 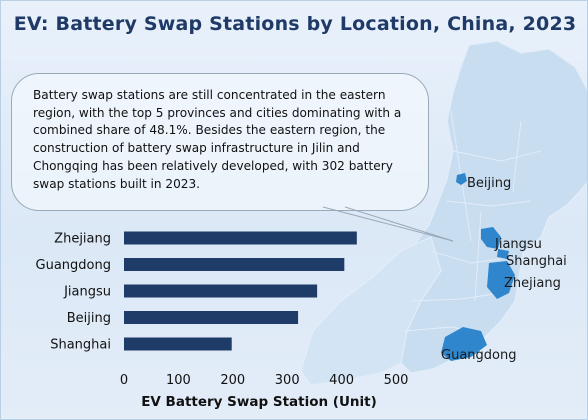 What do you see at coordinates (518, 244) in the screenshot?
I see `map-label-jiangsu: Jiangsu` at bounding box center [518, 244].